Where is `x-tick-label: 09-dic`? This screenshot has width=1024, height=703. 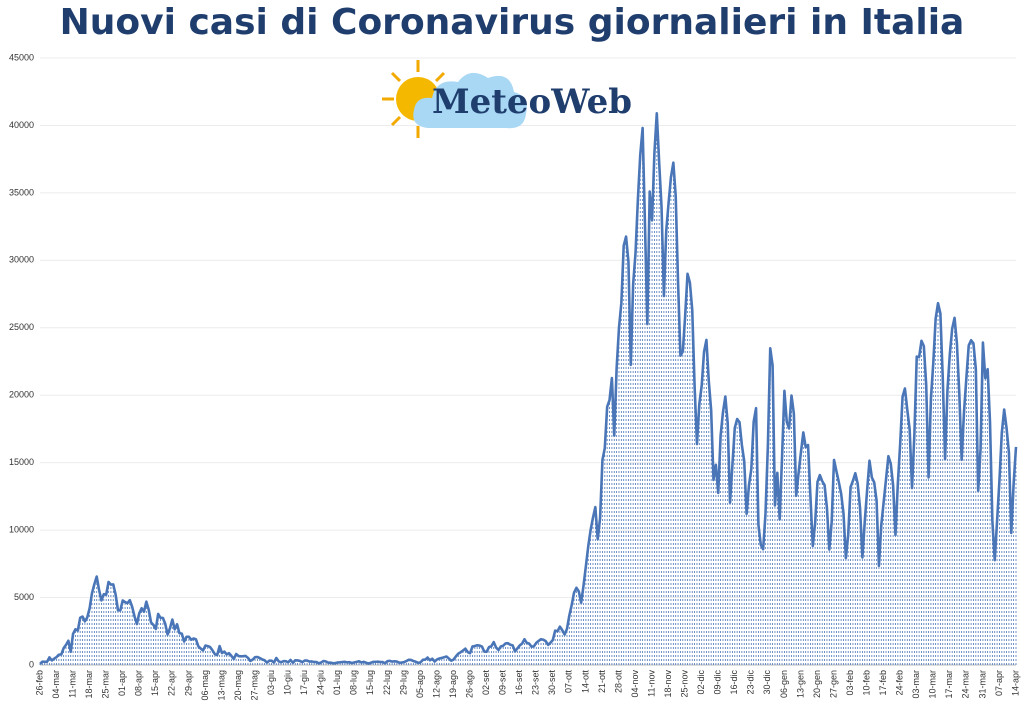 x-tick-label: 09-dic is located at coordinates (718, 682).